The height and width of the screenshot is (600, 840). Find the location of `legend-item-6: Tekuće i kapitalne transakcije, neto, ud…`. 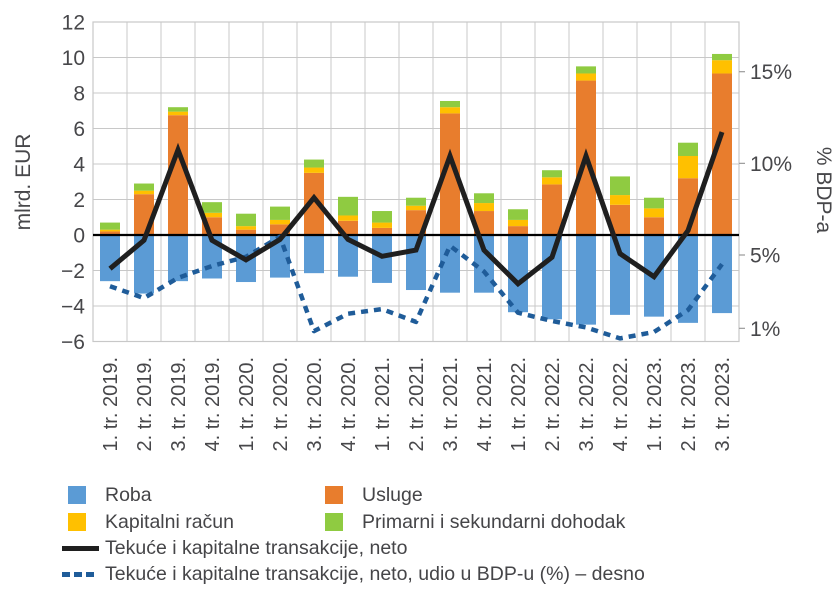

legend-item-6: Tekuće i kapitalne transakcije, neto, ud… is located at coordinates (353, 574).